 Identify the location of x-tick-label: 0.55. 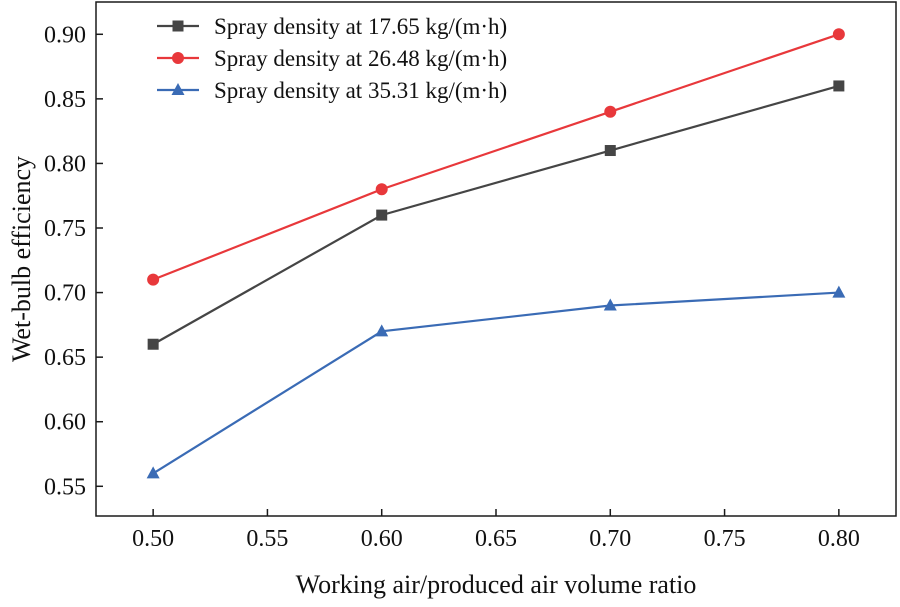
(267, 539).